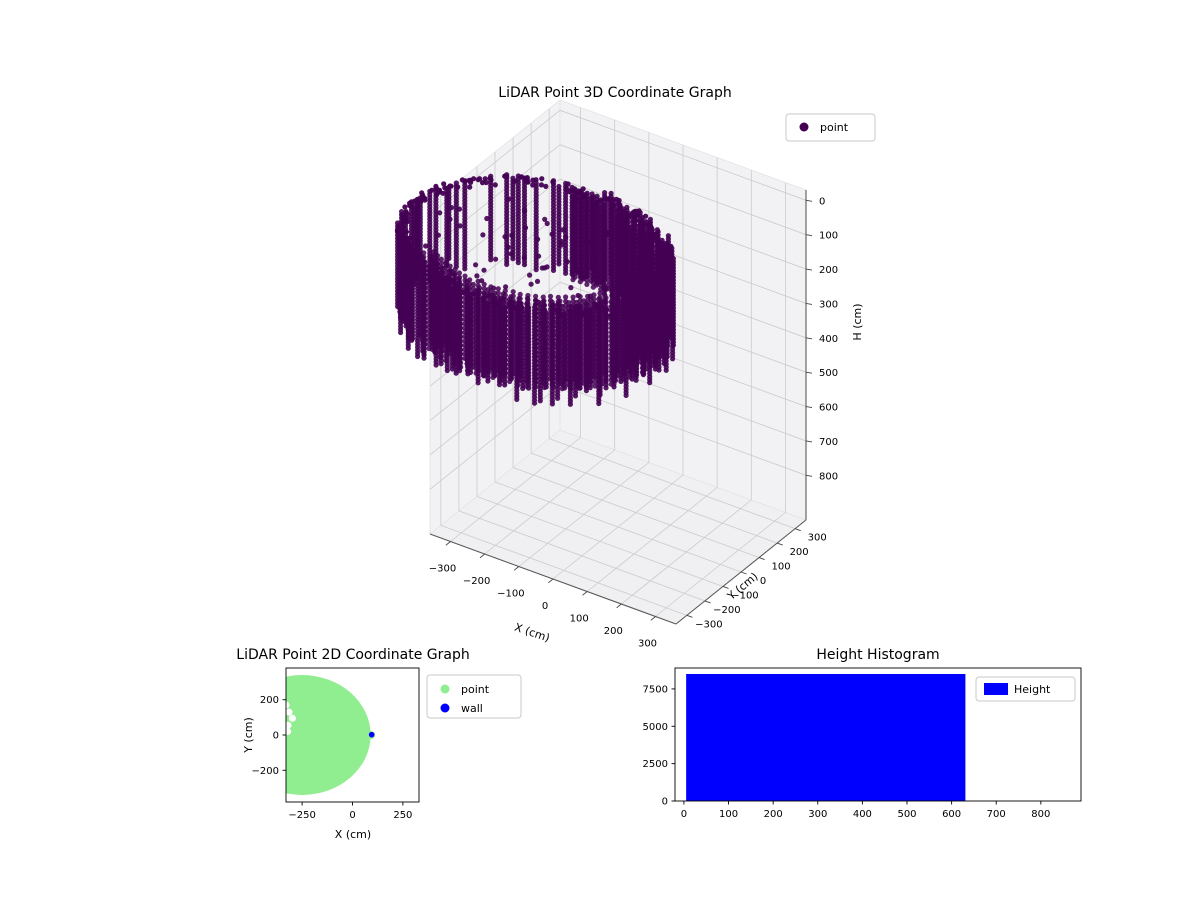 The height and width of the screenshot is (900, 1200). I want to click on plot3d-points, so click(535, 289).